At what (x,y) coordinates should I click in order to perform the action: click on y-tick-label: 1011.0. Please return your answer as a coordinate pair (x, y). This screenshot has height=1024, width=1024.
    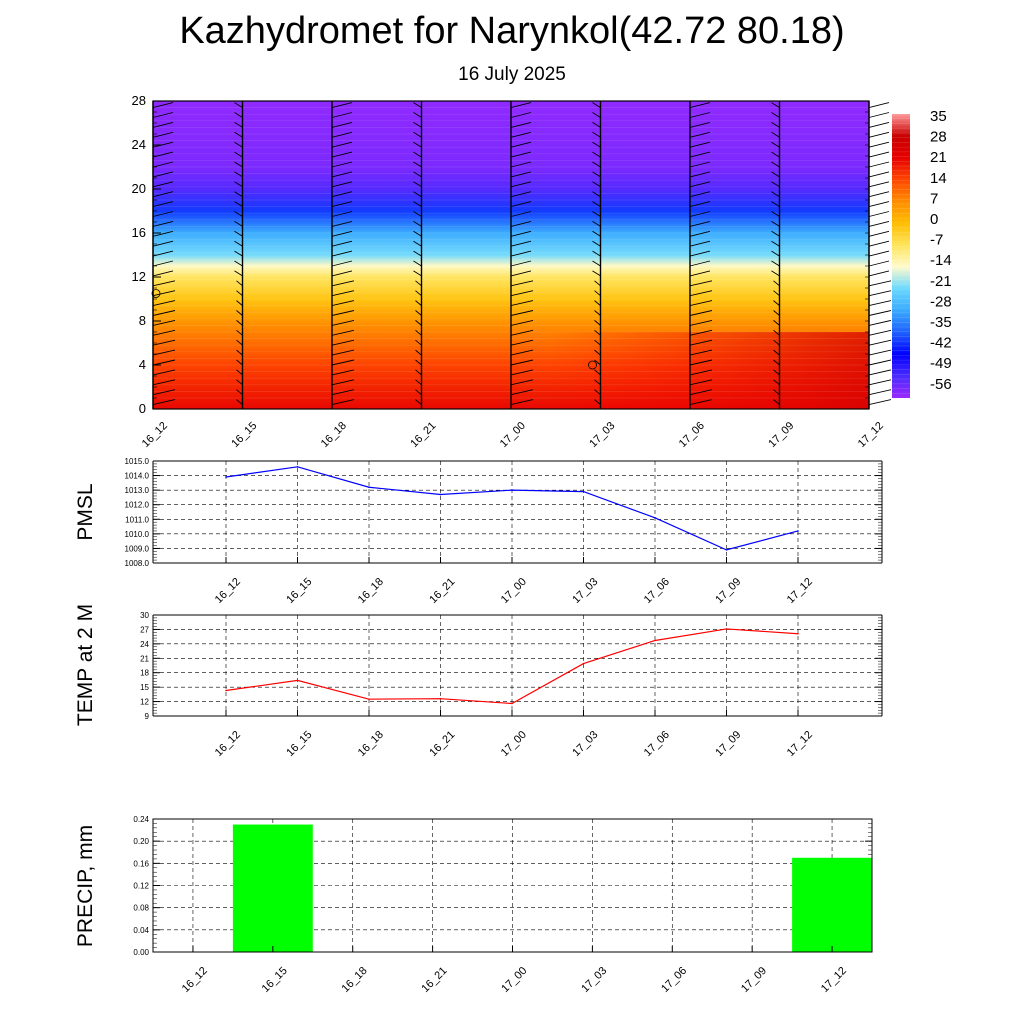
    Looking at the image, I should click on (137, 519).